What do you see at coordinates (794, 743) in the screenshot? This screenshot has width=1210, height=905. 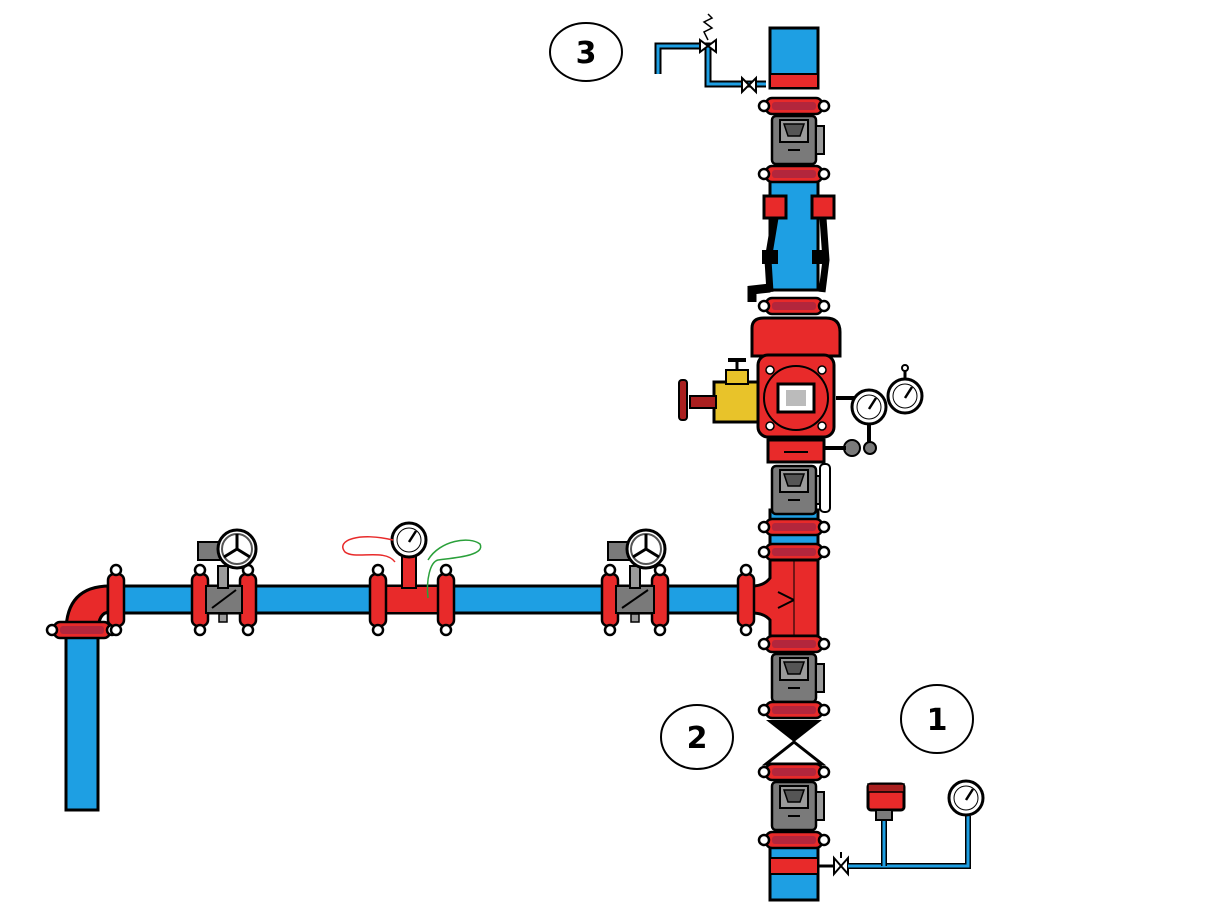 I see `check-valve-icon` at bounding box center [794, 743].